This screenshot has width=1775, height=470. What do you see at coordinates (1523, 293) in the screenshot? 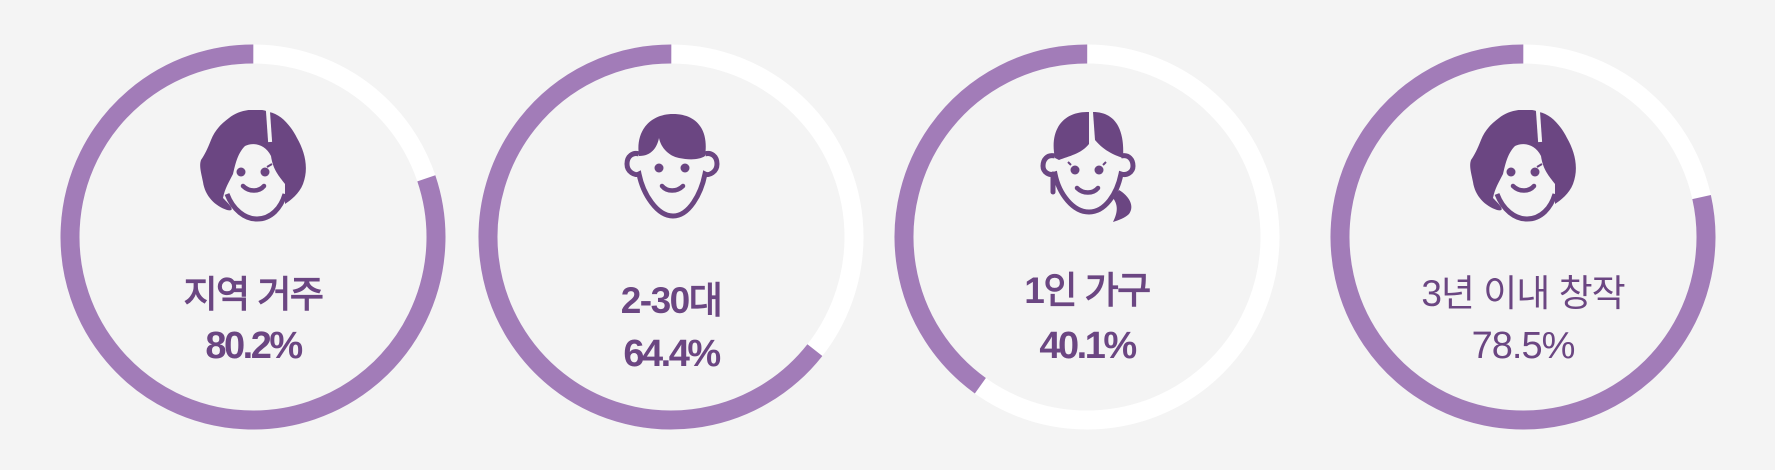
I see `stat-label: 3년 이내 창작` at bounding box center [1523, 293].